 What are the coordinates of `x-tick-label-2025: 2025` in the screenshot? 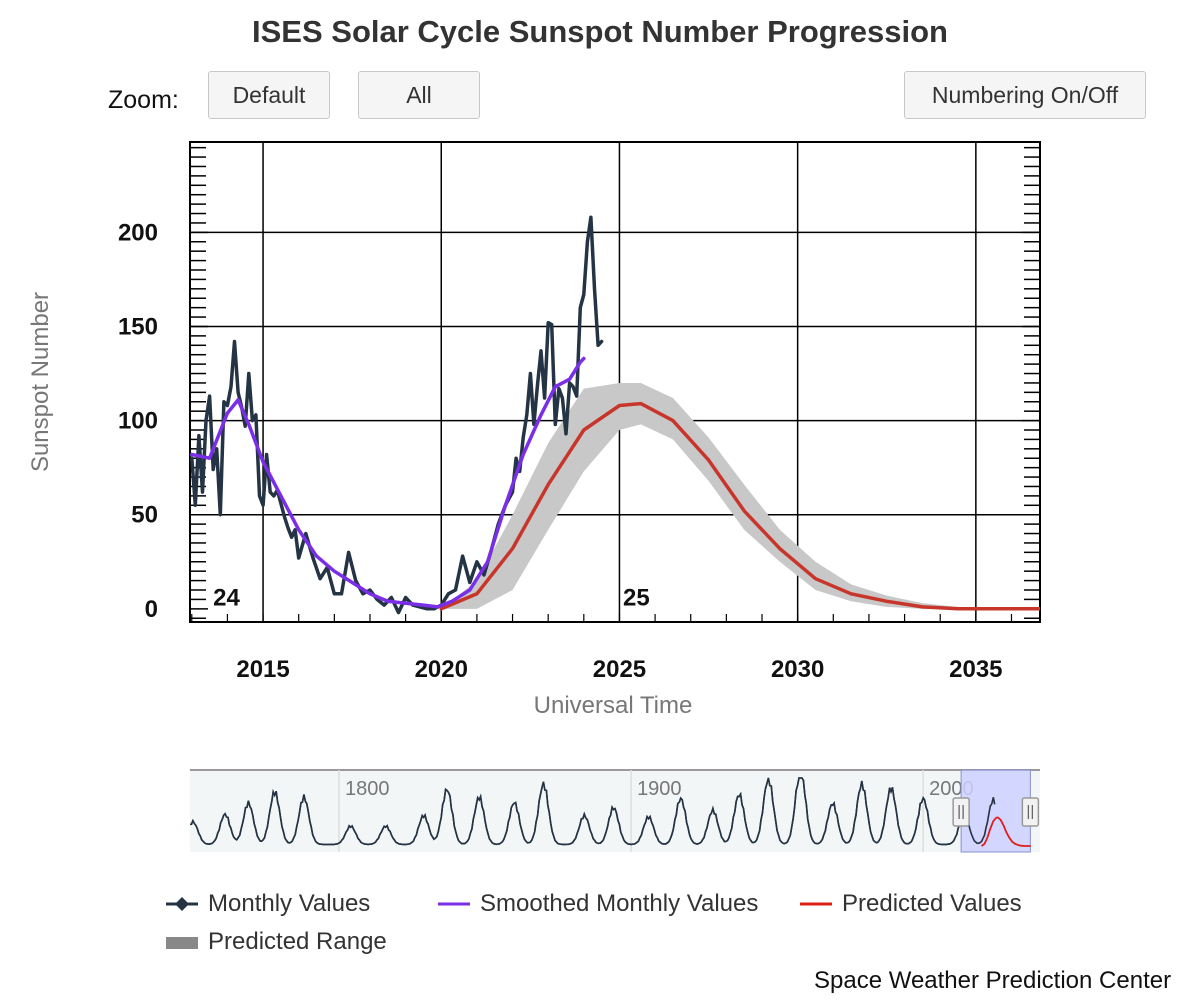 It's located at (619, 669).